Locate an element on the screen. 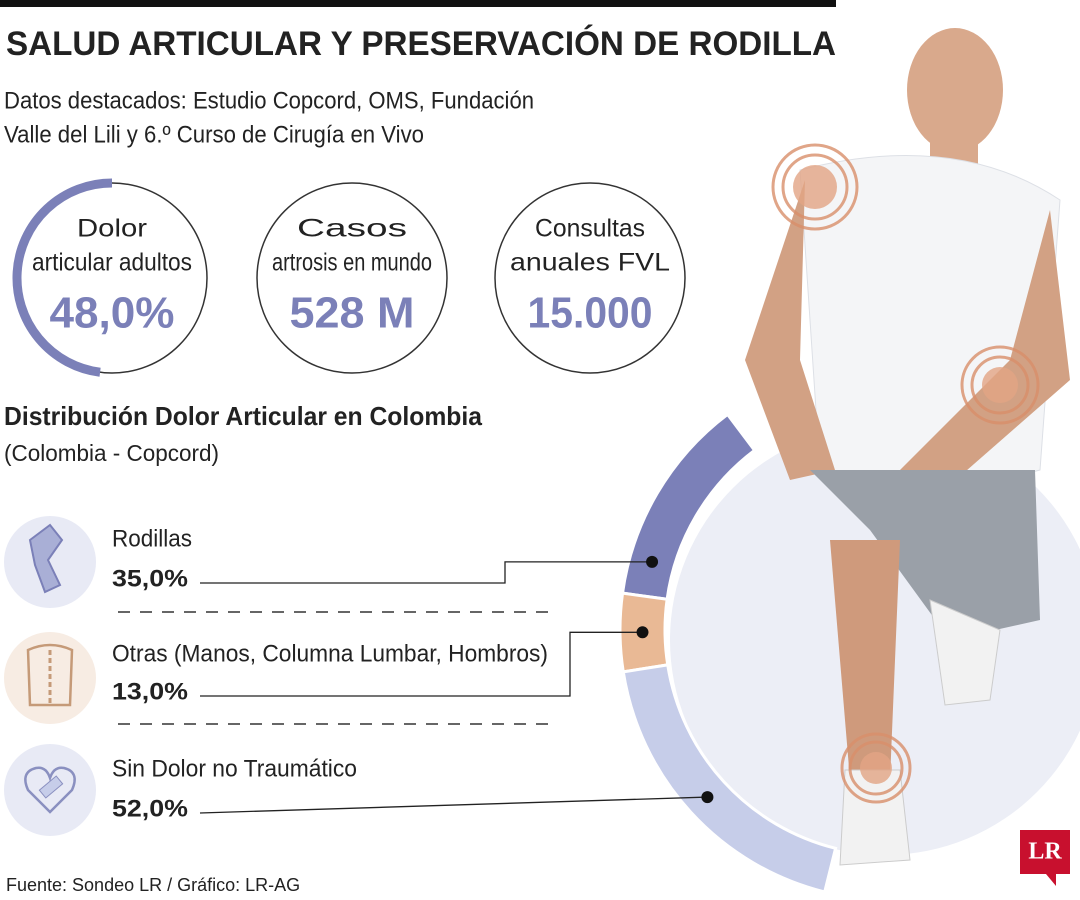 The image size is (1080, 900). stat-value: 528 M is located at coordinates (352, 313).